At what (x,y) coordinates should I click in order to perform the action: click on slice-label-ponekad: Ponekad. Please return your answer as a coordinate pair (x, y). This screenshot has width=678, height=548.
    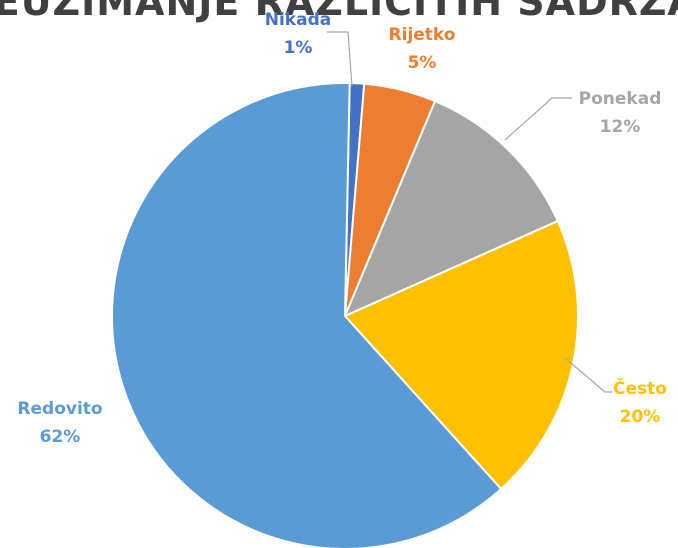
    Looking at the image, I should click on (620, 99).